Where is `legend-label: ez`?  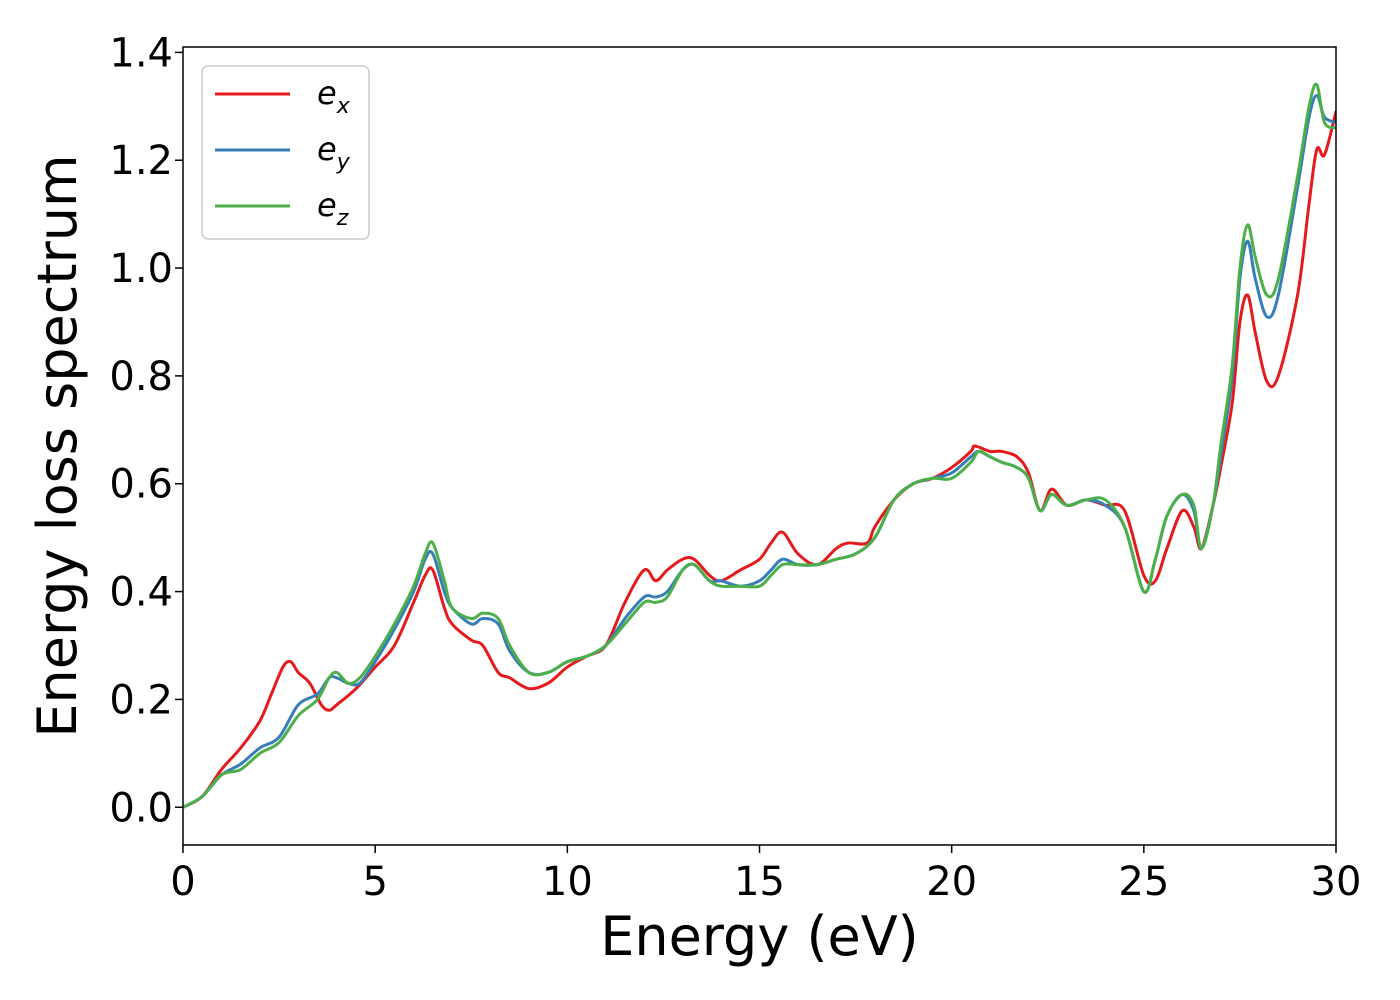
legend-label: ez is located at coordinates (333, 208).